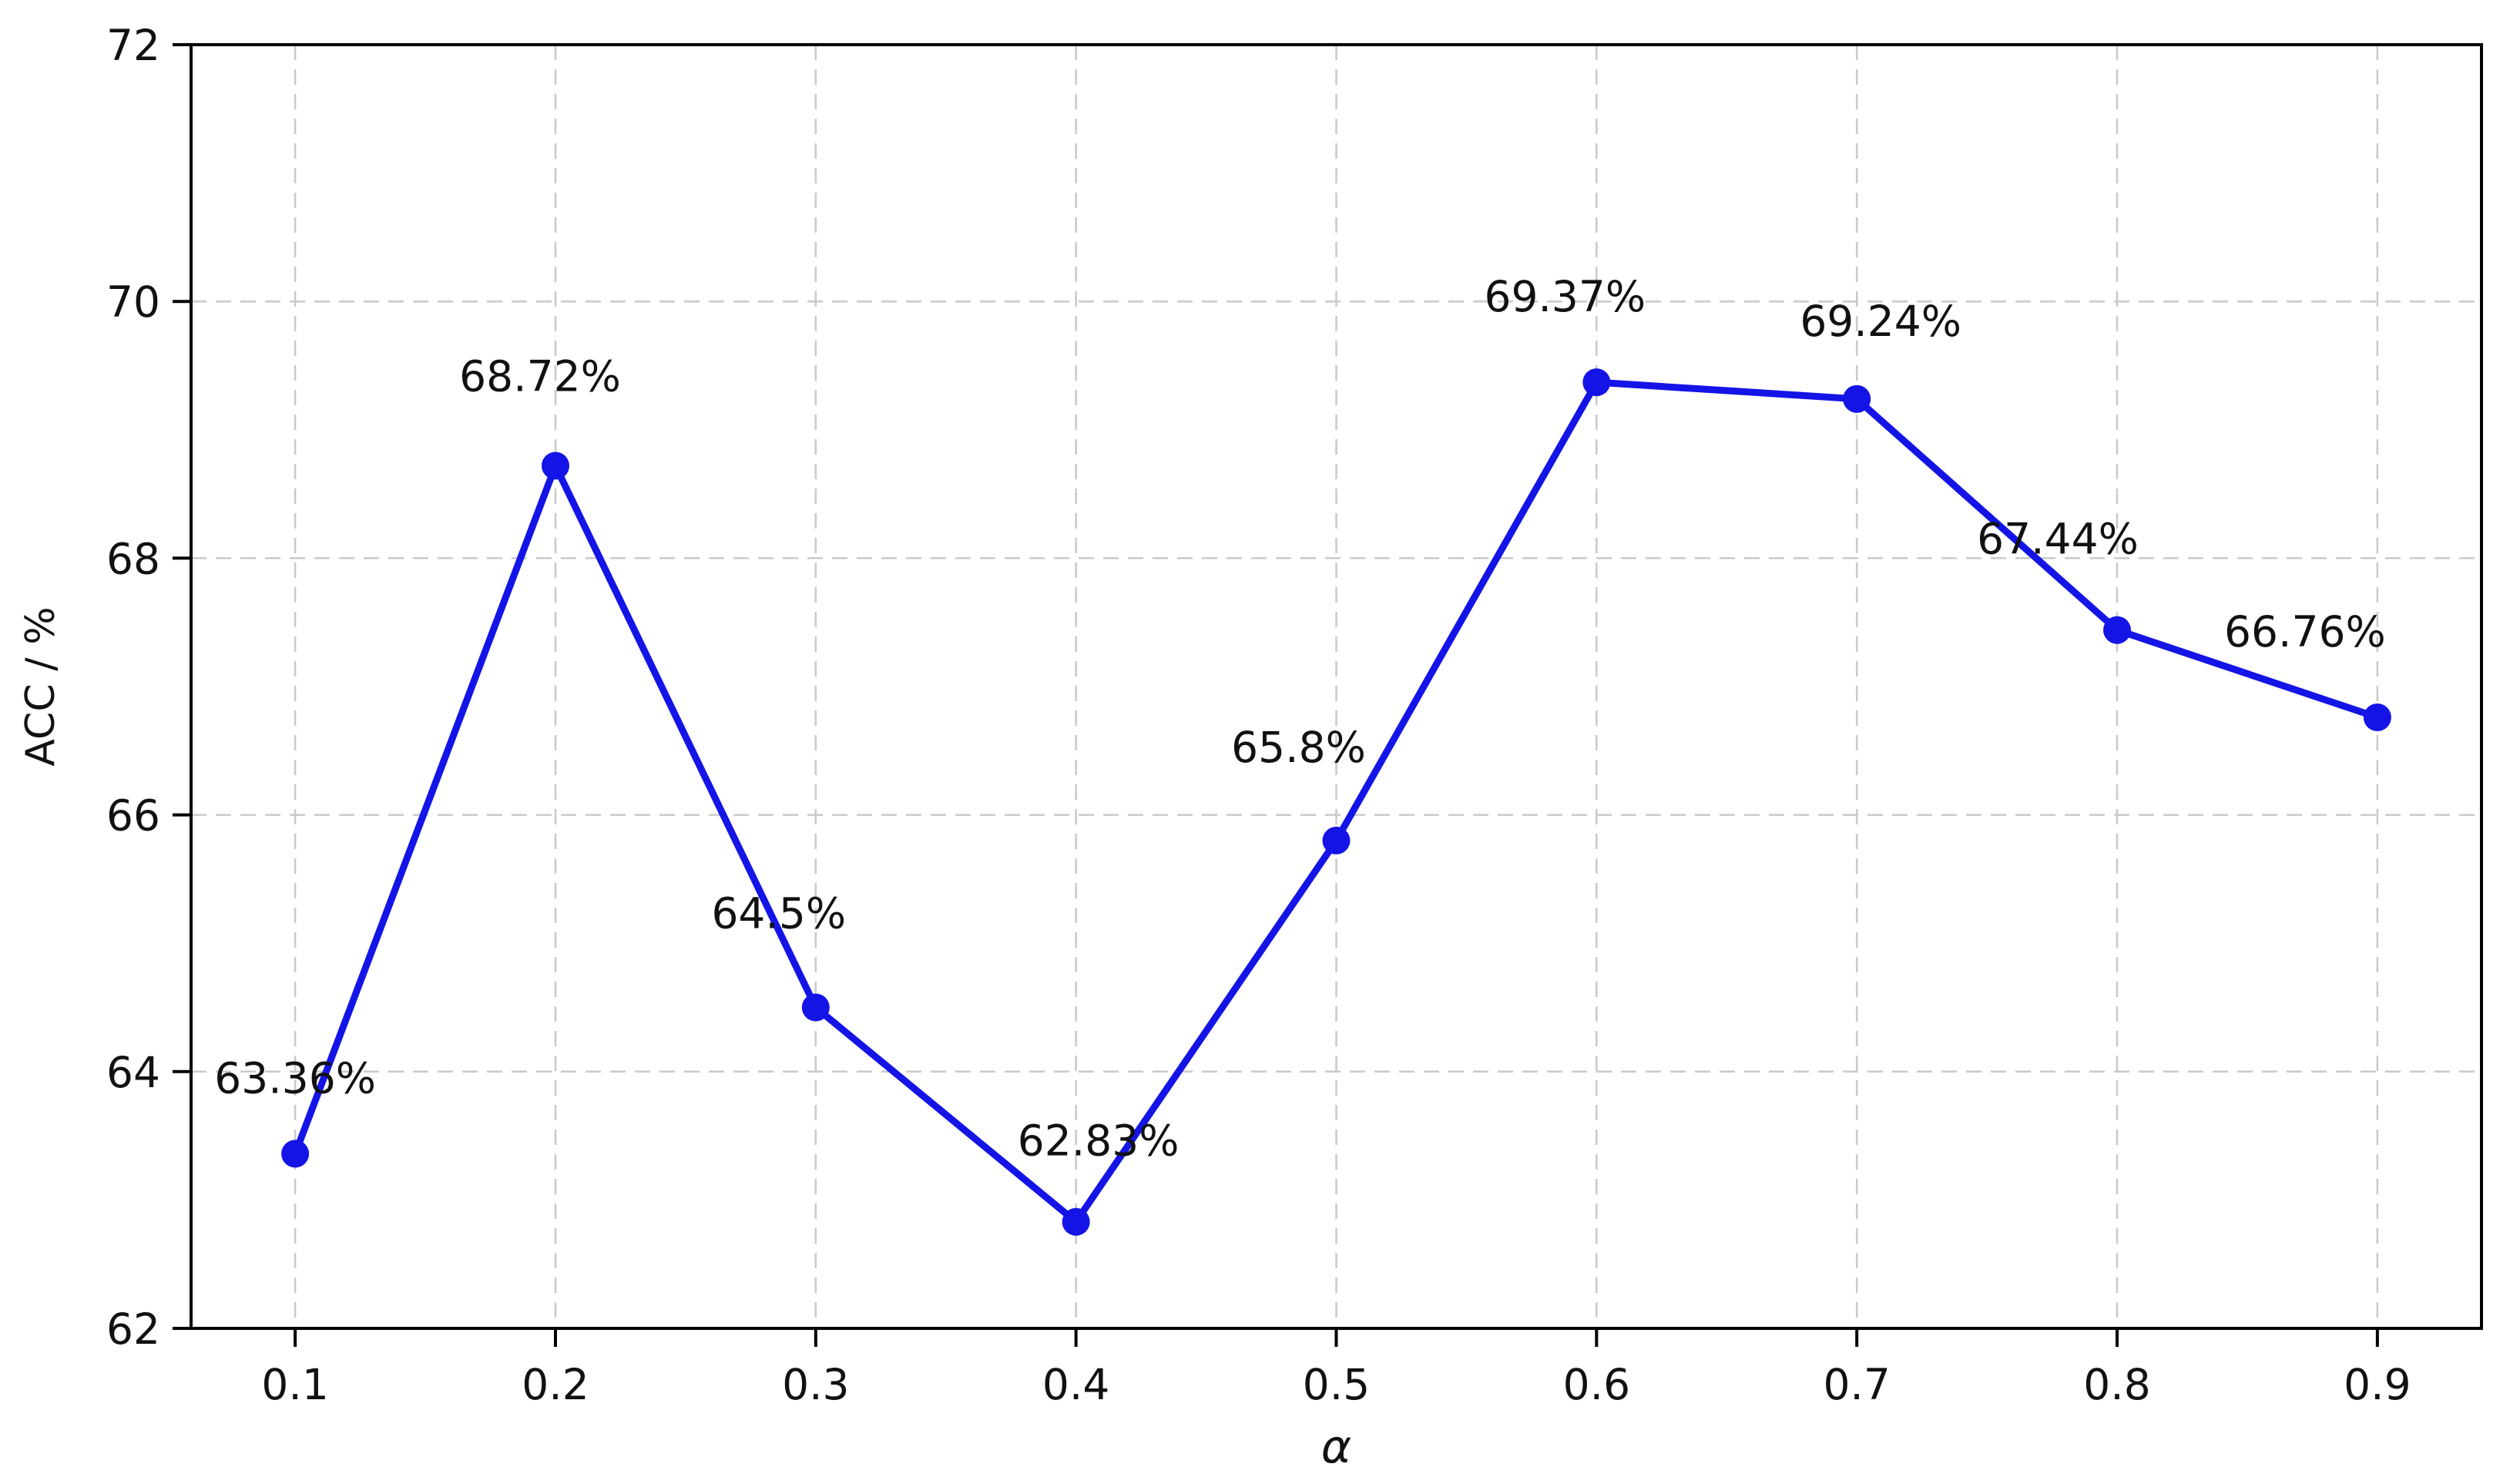 The width and height of the screenshot is (2520, 1484). Describe the element at coordinates (295, 1078) in the screenshot. I see `point-value-label: 63.36%` at that location.